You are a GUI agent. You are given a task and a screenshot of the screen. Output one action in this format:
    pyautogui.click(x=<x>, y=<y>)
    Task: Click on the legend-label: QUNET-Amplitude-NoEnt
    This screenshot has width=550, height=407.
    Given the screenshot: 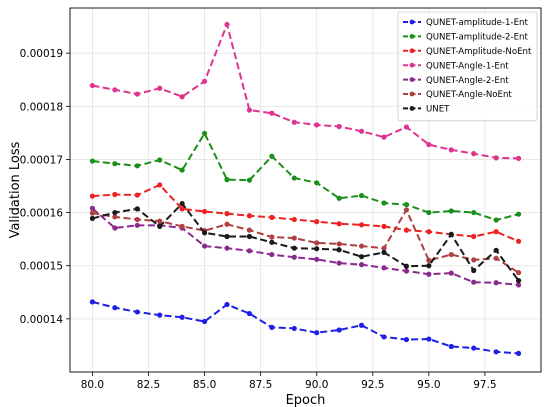 What is the action you would take?
    pyautogui.click(x=479, y=52)
    